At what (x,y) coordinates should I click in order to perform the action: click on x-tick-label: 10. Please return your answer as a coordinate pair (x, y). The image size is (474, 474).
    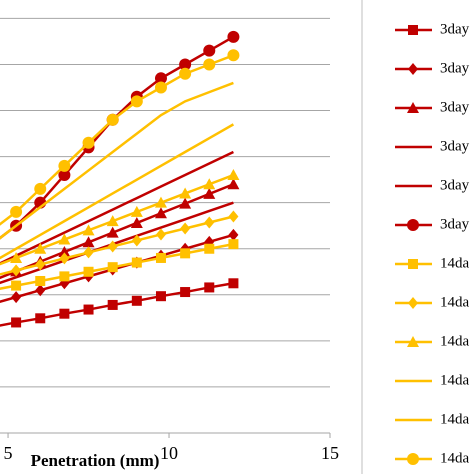
    Looking at the image, I should click on (169, 453).